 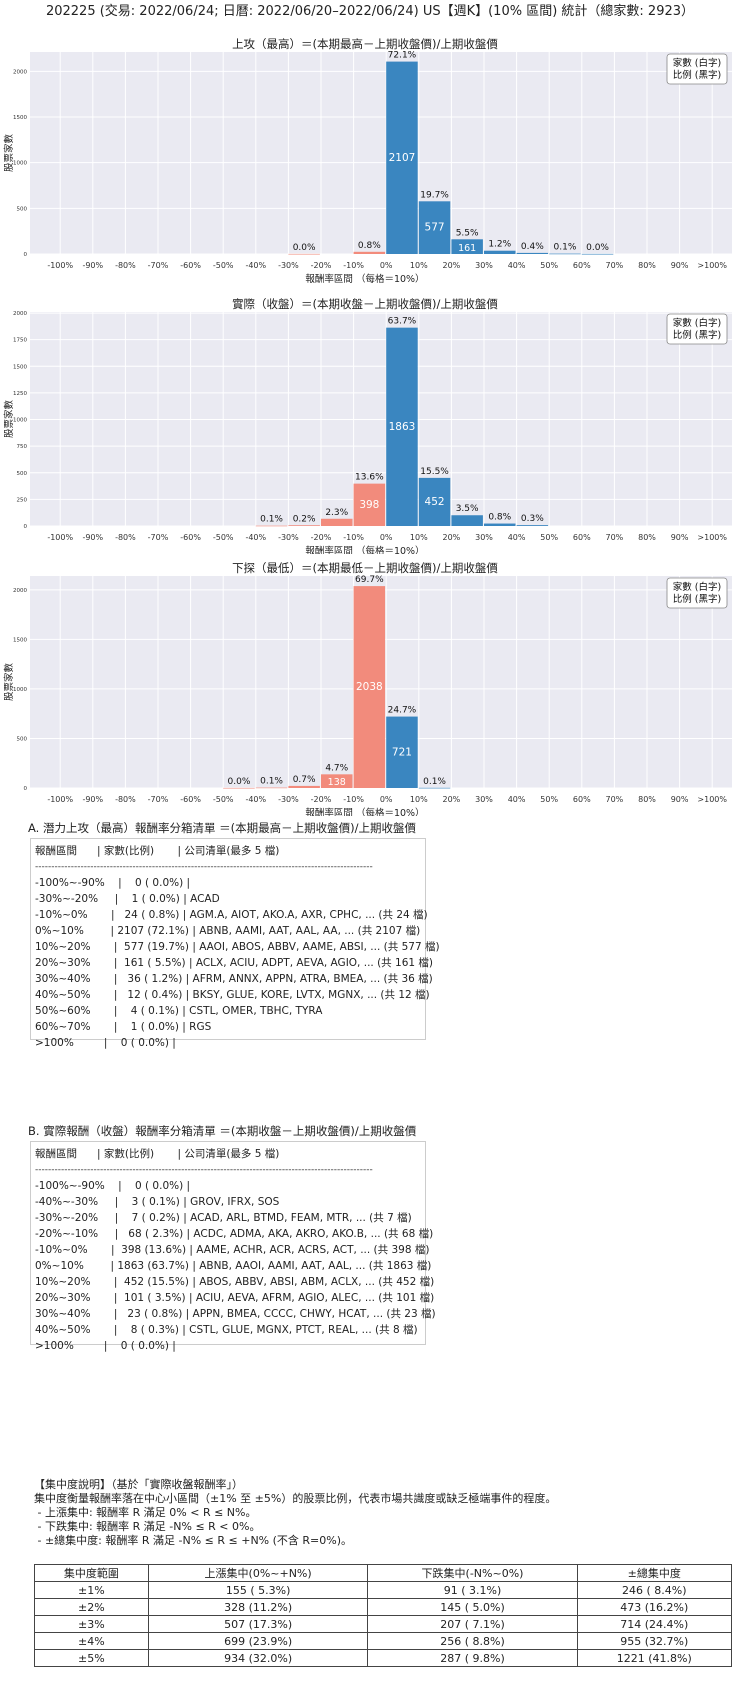 I want to click on table-row: ±2% 328 (11.2%) 145 ( 5.0%) 473 (16.2%), so click(x=383, y=1607).